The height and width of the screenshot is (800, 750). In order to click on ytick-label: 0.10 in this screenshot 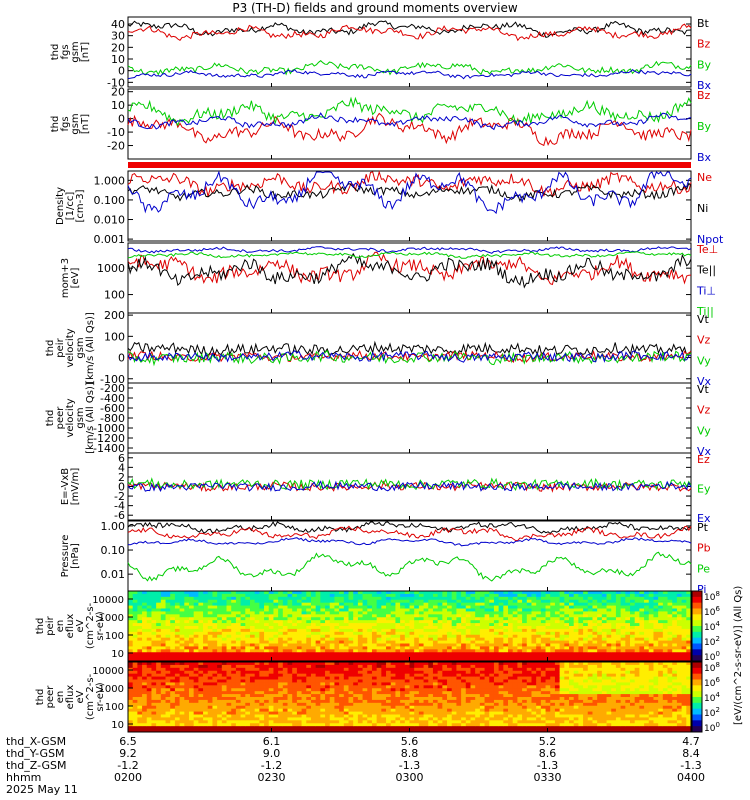, I will do `click(113, 550)`.